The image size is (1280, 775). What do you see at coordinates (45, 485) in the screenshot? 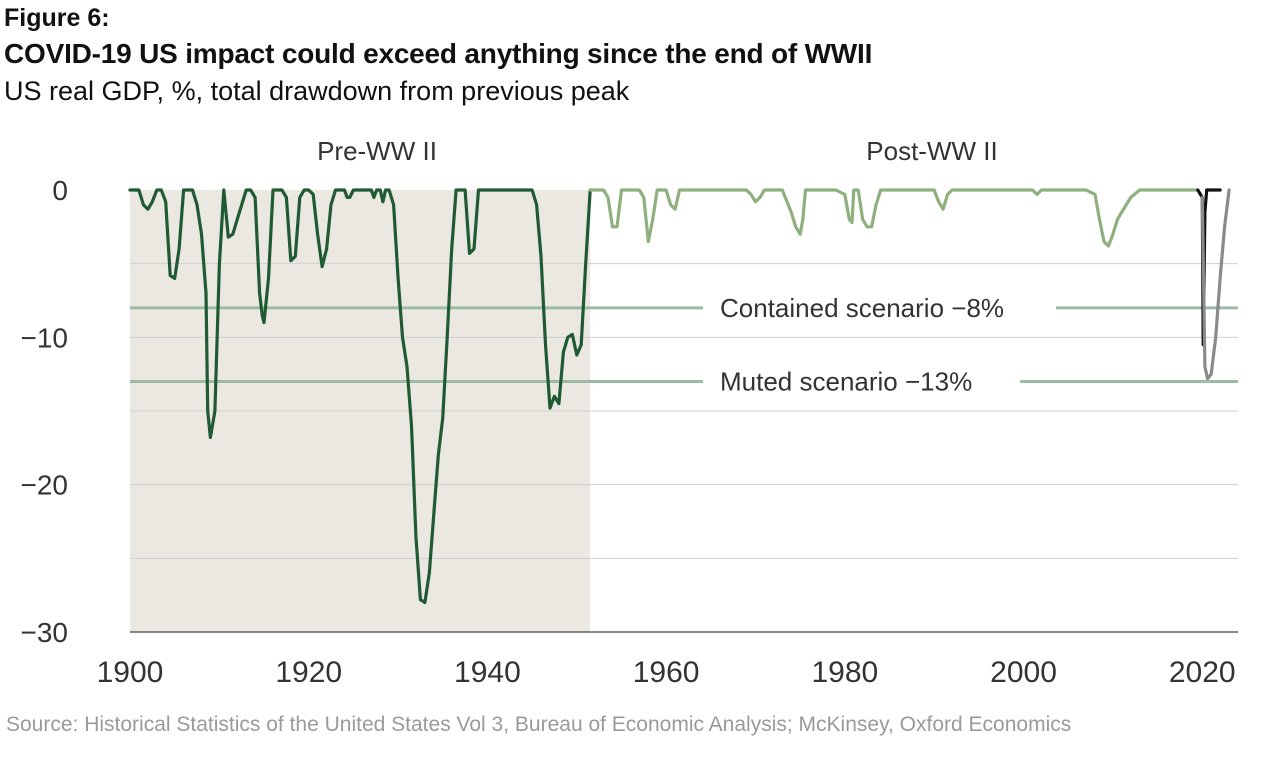
I see `y-tick-label: −20` at bounding box center [45, 485].